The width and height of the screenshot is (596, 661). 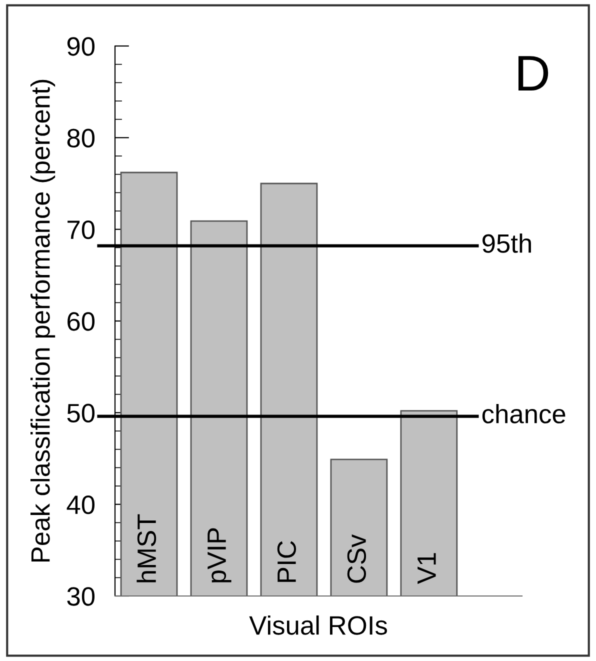 What do you see at coordinates (80, 504) in the screenshot?
I see `y-tick-label: 40` at bounding box center [80, 504].